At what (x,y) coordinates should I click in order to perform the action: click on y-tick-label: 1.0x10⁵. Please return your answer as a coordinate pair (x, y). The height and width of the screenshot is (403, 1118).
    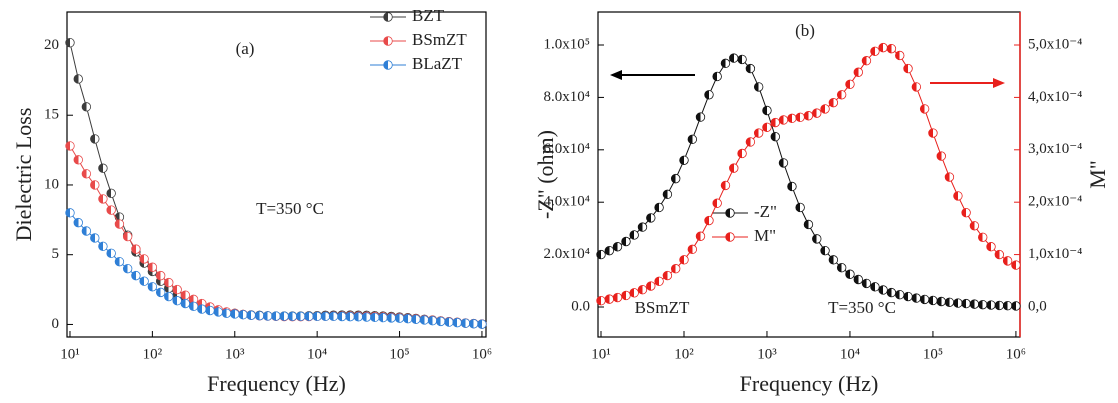
    Looking at the image, I should click on (567, 44).